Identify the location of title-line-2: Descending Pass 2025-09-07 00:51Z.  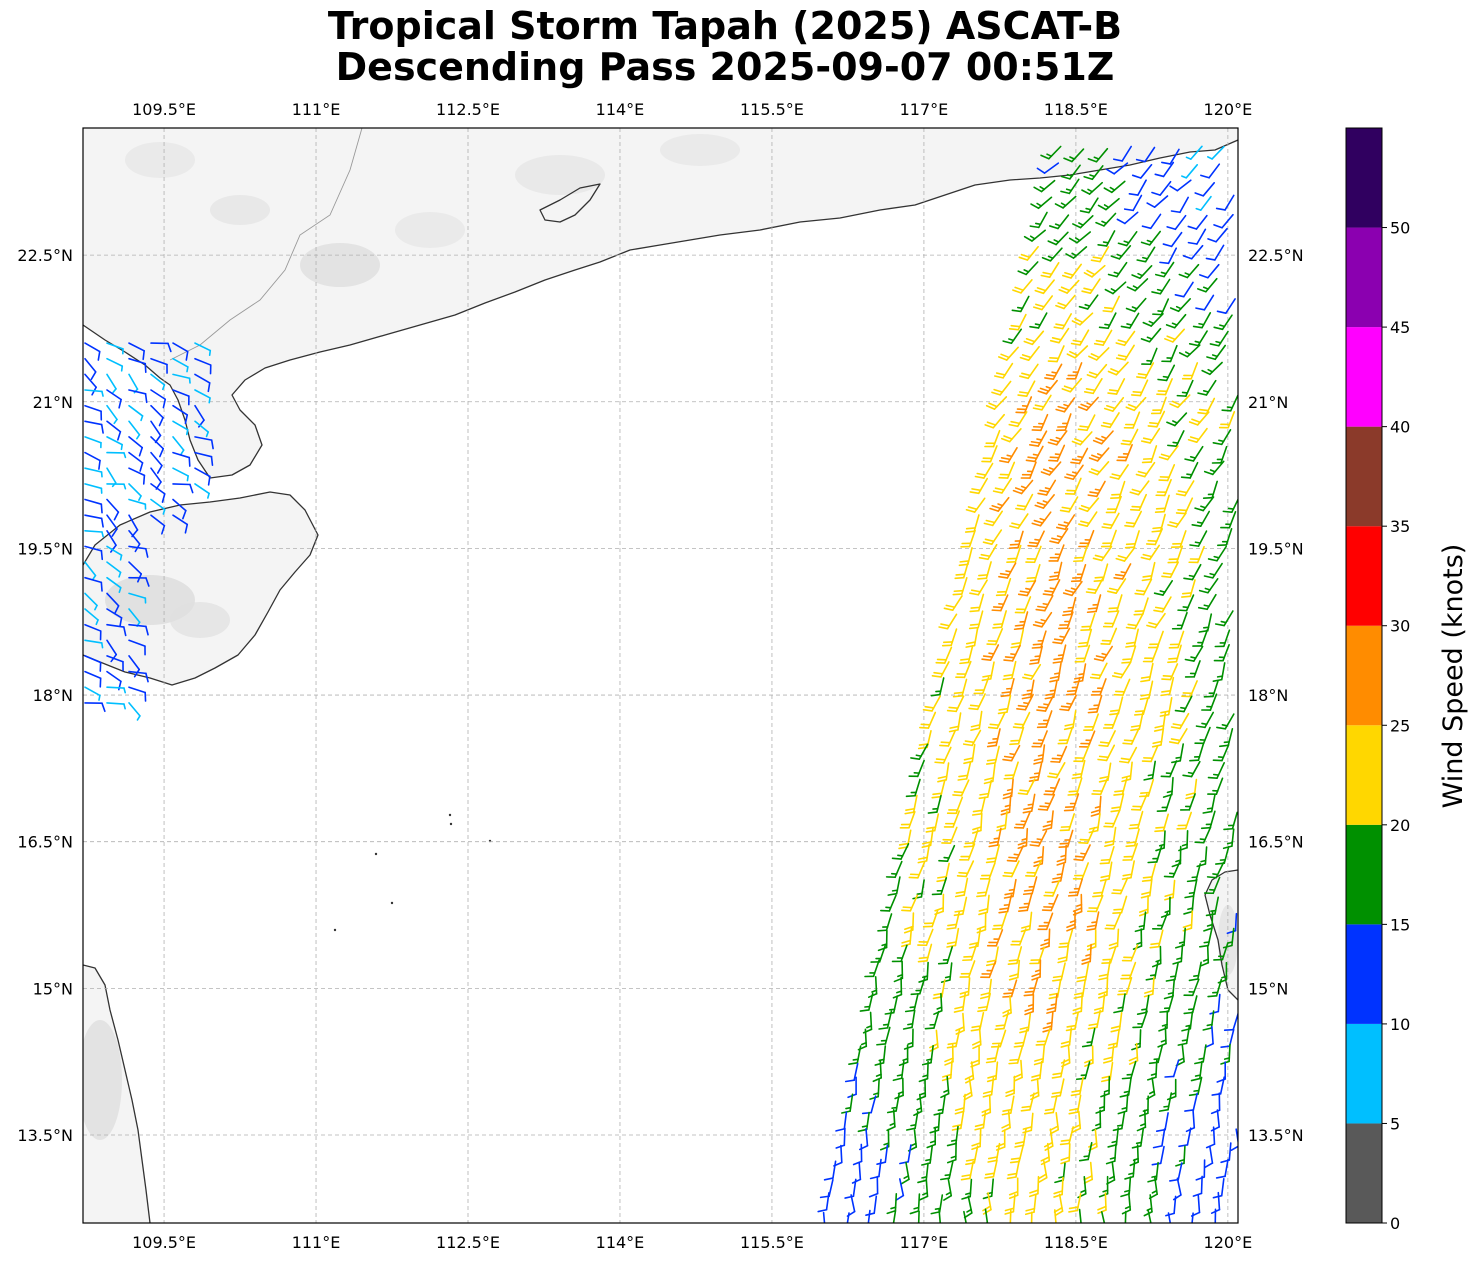
(725, 67).